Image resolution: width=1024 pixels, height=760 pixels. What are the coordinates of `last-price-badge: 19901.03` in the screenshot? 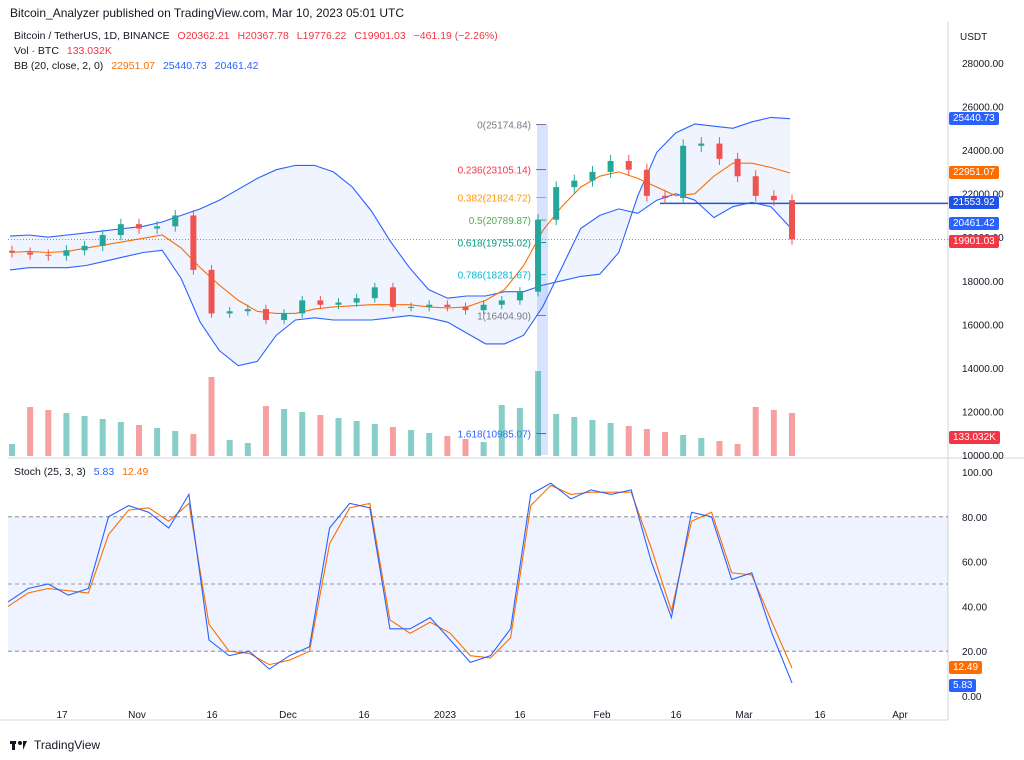 It's located at (974, 242).